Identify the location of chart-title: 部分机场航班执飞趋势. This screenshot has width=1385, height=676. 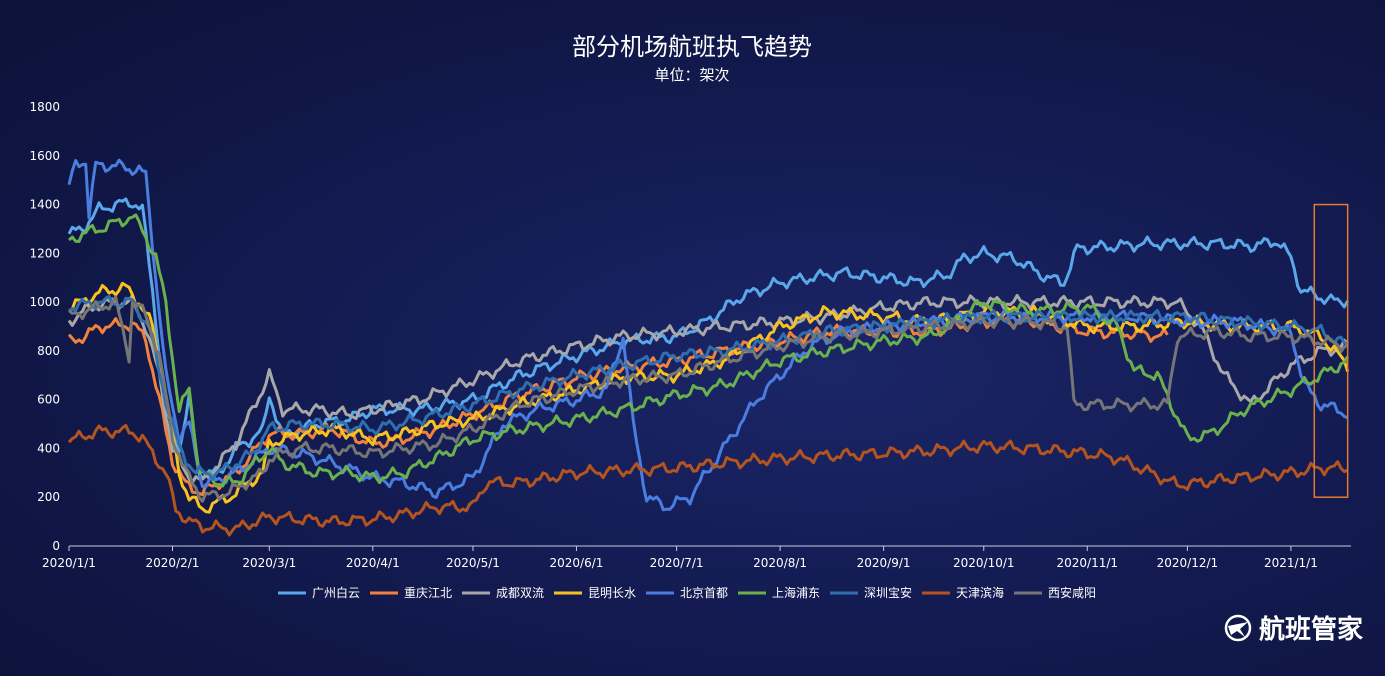
(692, 47).